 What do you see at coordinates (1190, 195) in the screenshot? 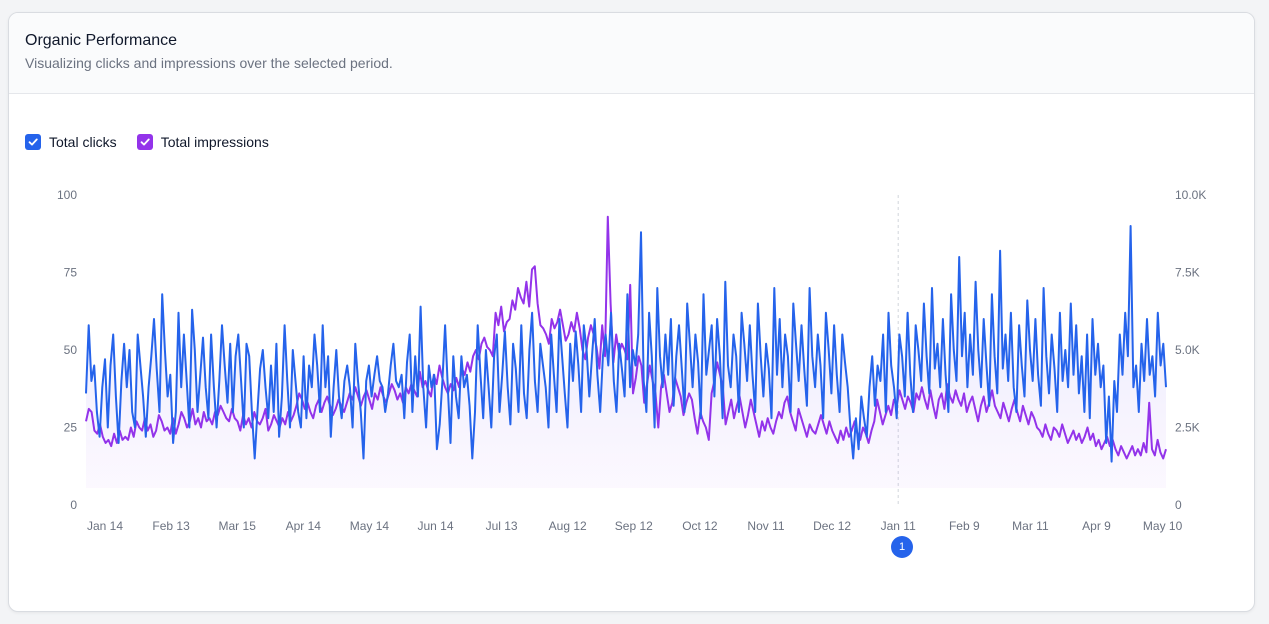
I see `y-right-tick-label: 10.0K` at bounding box center [1190, 195].